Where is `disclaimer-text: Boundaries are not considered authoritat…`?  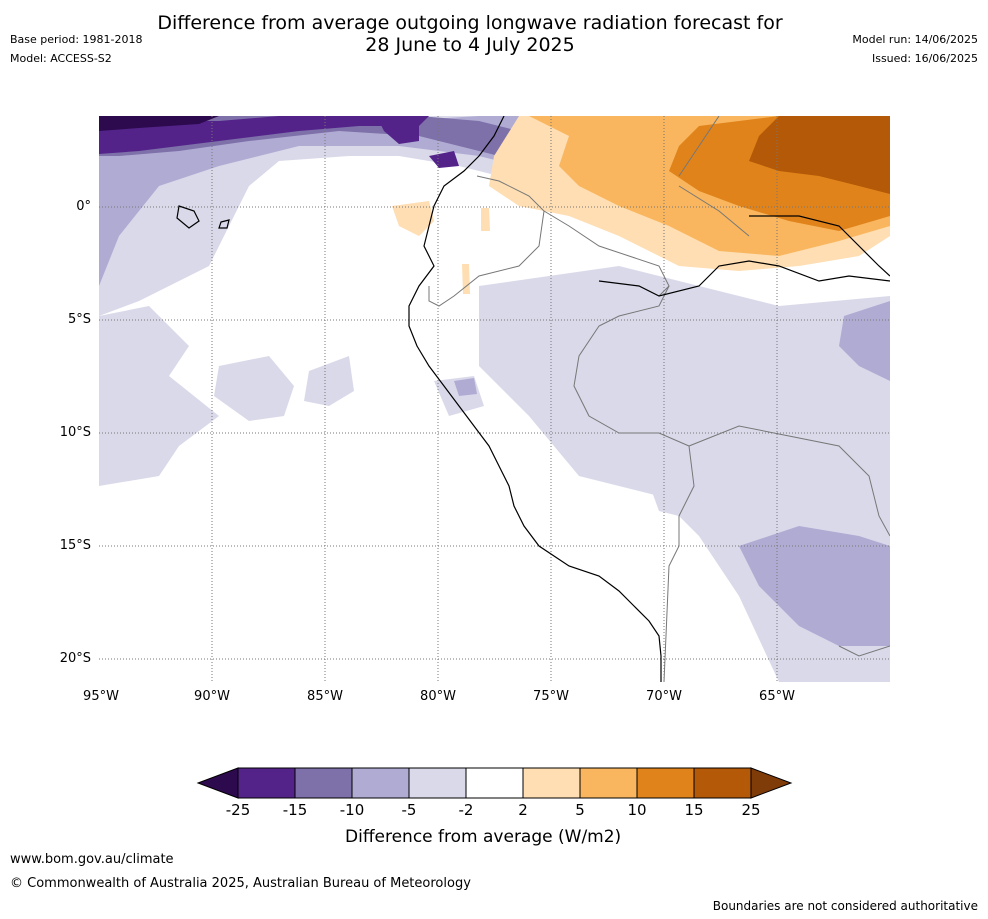
disclaimer-text: Boundaries are not considered authoritat… is located at coordinates (845, 906).